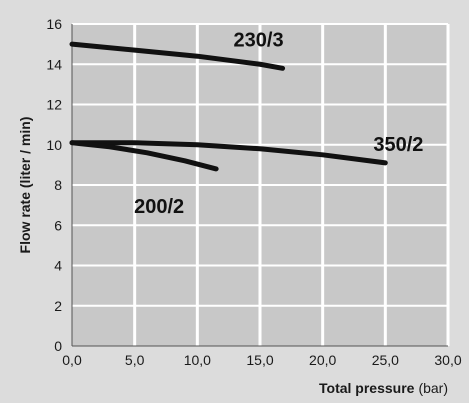  I want to click on y-tick-label: 16, so click(54, 24).